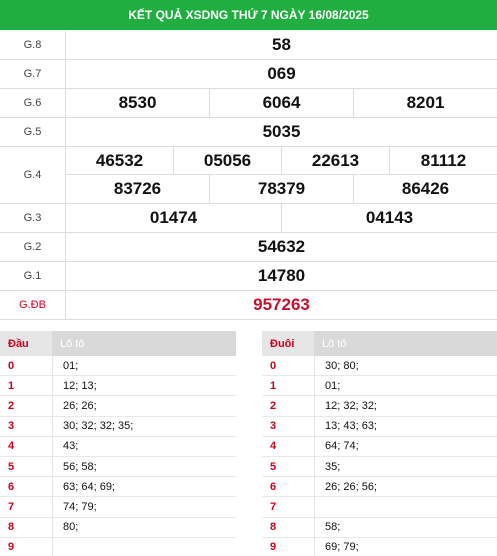 The width and height of the screenshot is (497, 556). I want to click on prize-row-g7: G.7 069, so click(248, 74).